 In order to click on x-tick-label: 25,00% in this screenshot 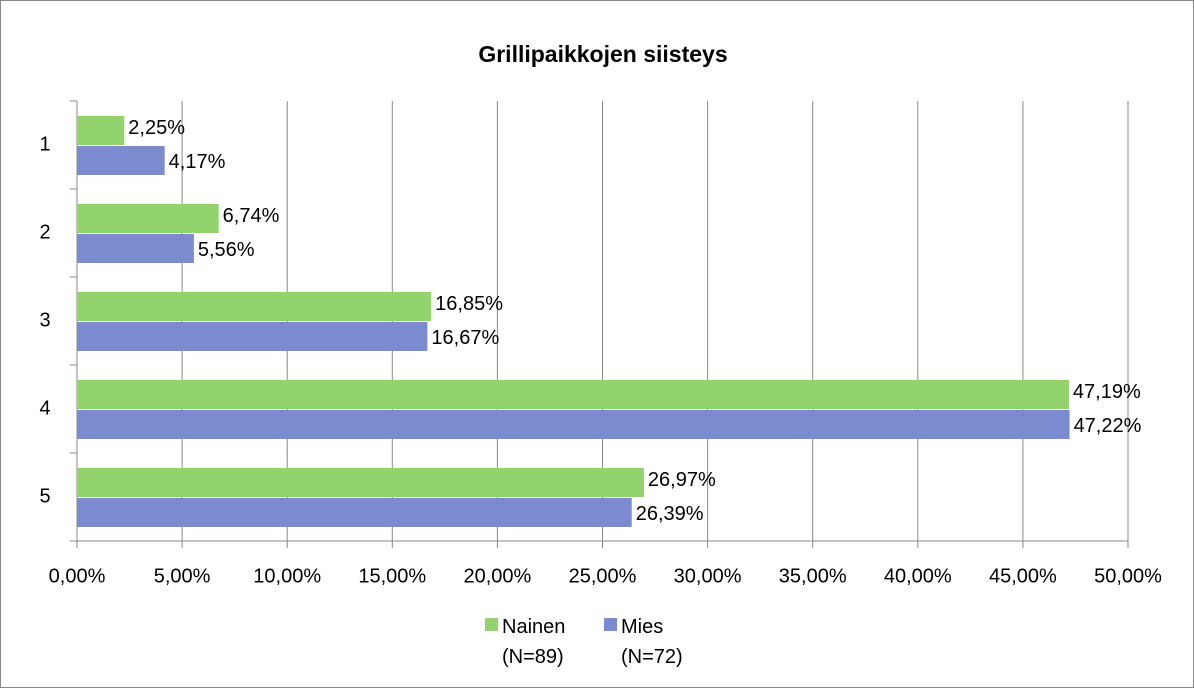, I will do `click(603, 576)`.